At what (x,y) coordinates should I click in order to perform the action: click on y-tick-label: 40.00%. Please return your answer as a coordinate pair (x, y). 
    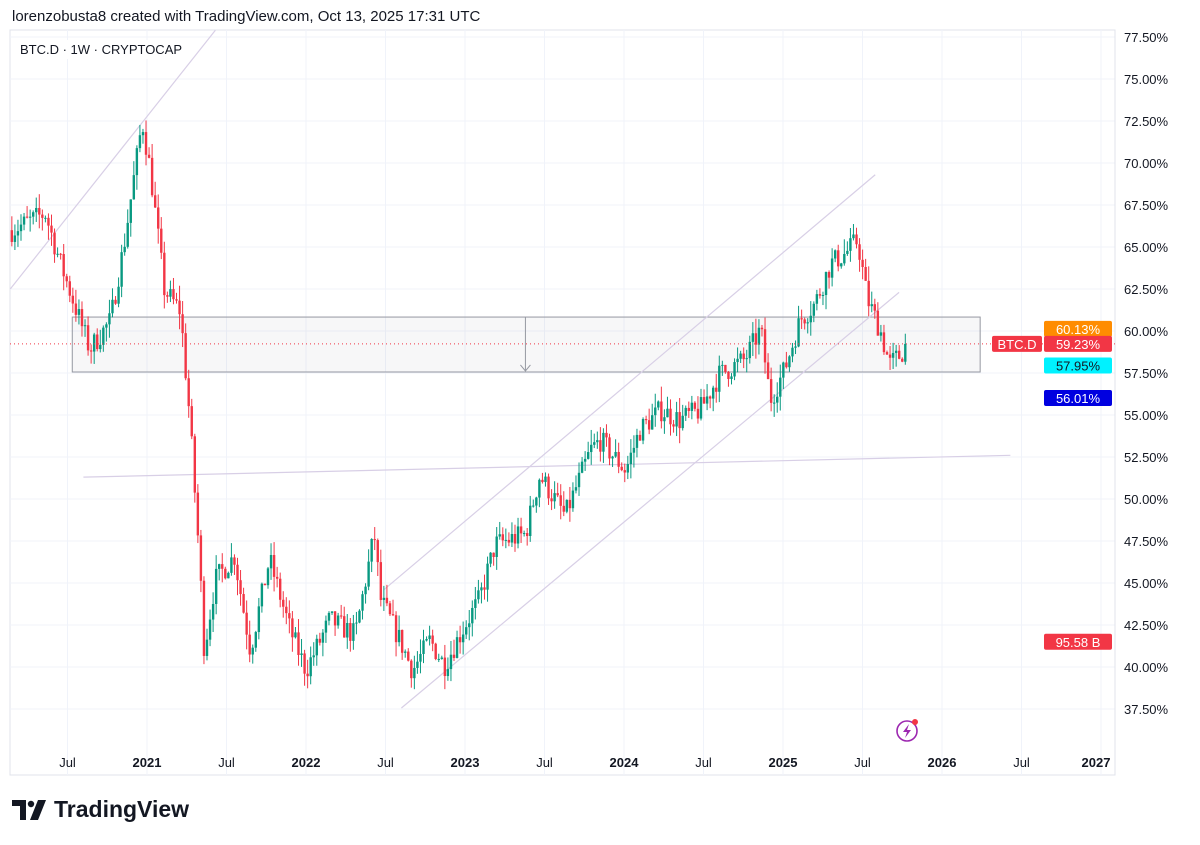
    Looking at the image, I should click on (1146, 667).